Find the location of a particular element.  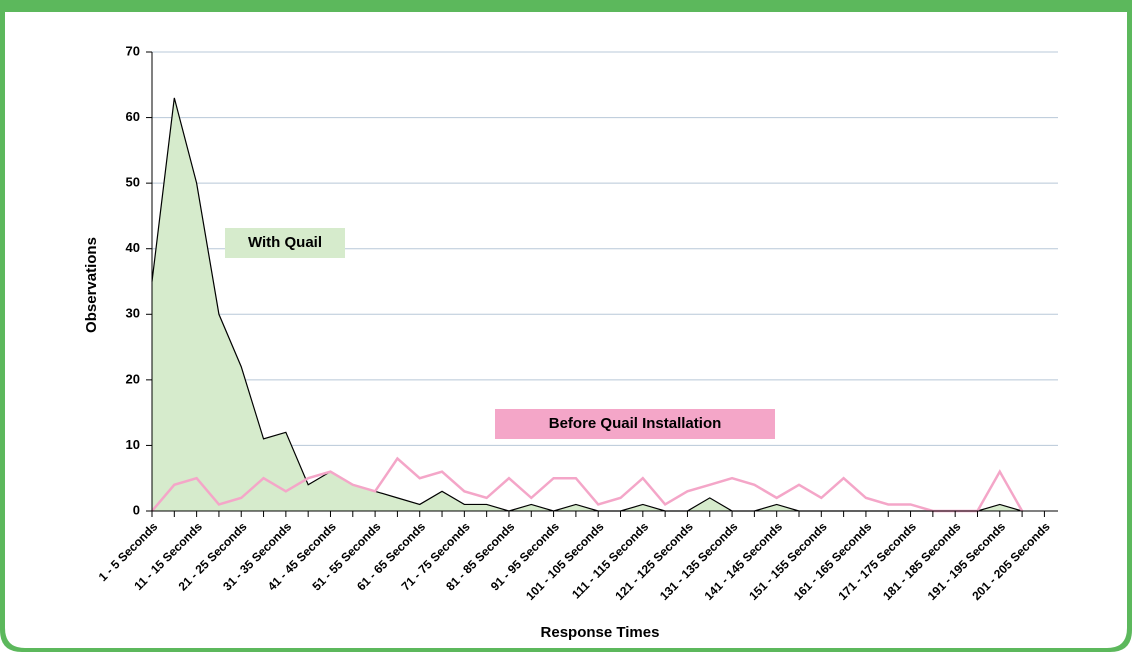

y-tick-label: 30 is located at coordinates (133, 313).